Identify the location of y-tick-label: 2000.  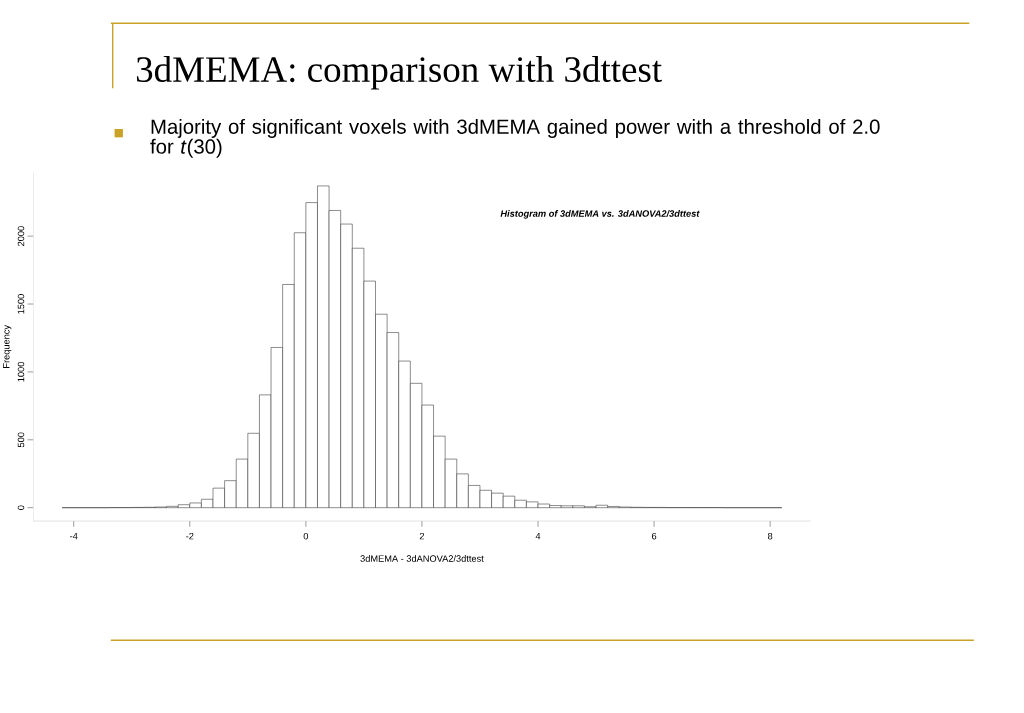
(21, 236).